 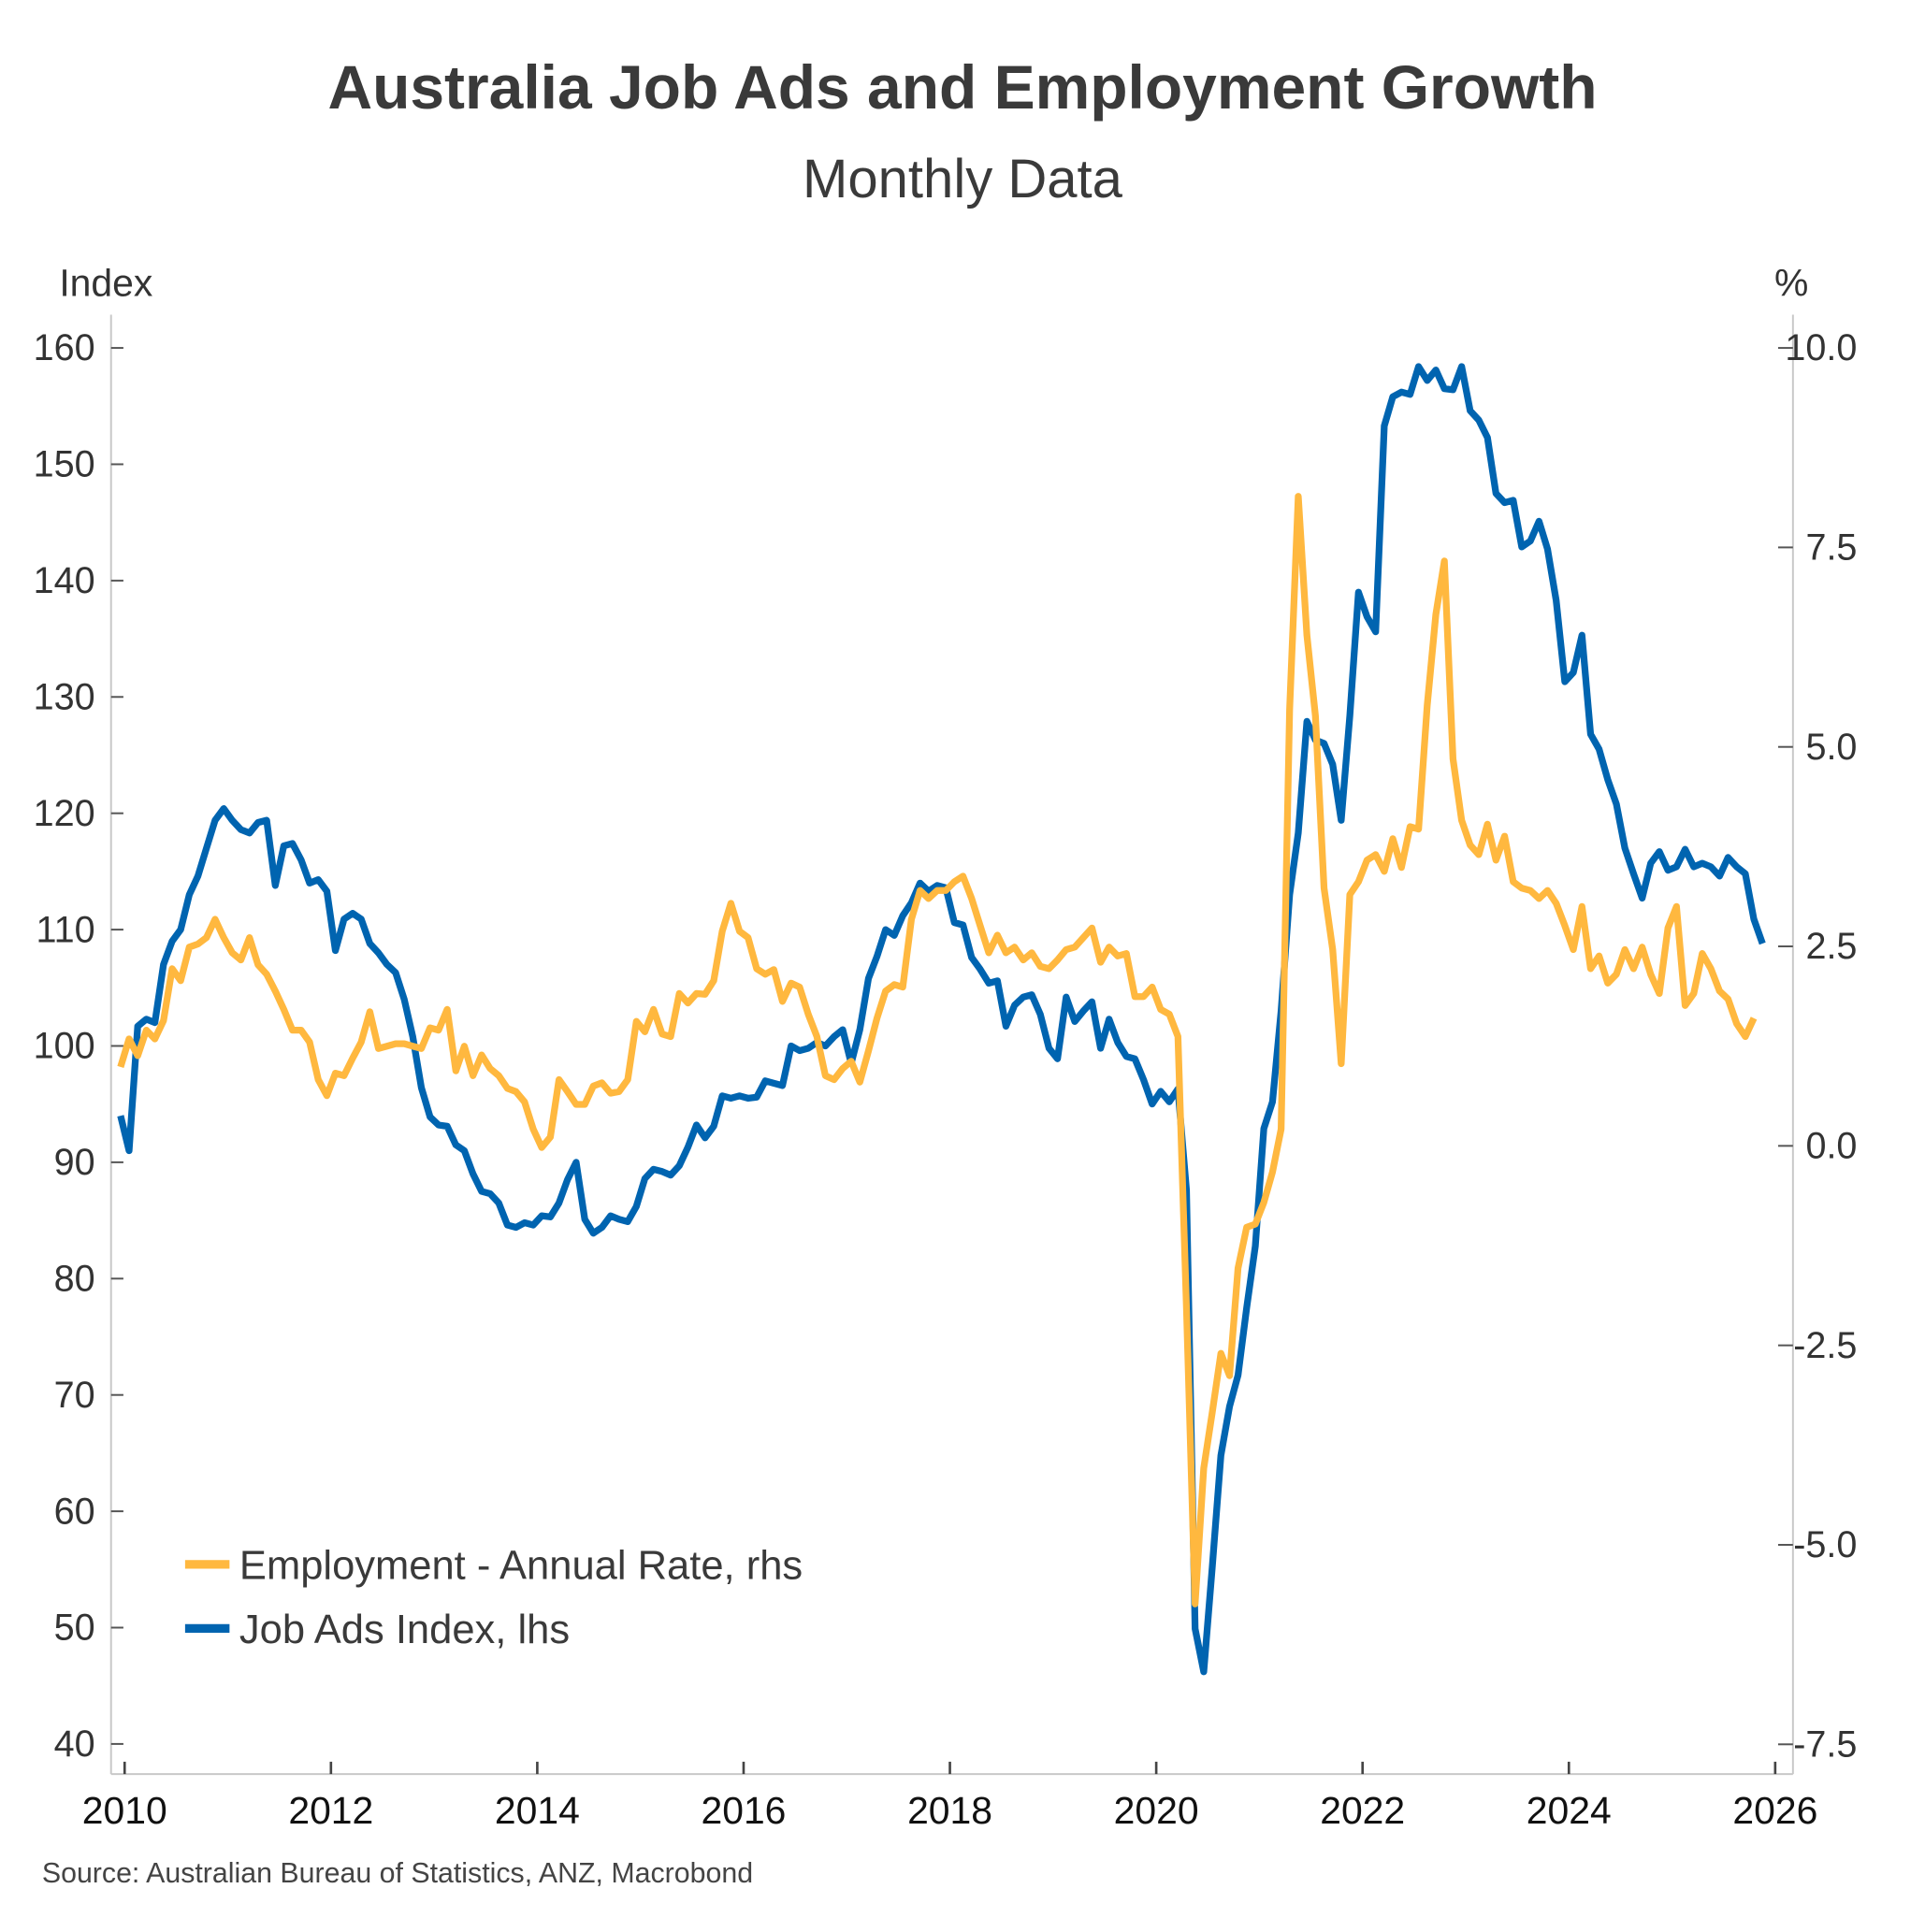 I want to click on left-tick-label: 50, so click(x=74, y=1628).